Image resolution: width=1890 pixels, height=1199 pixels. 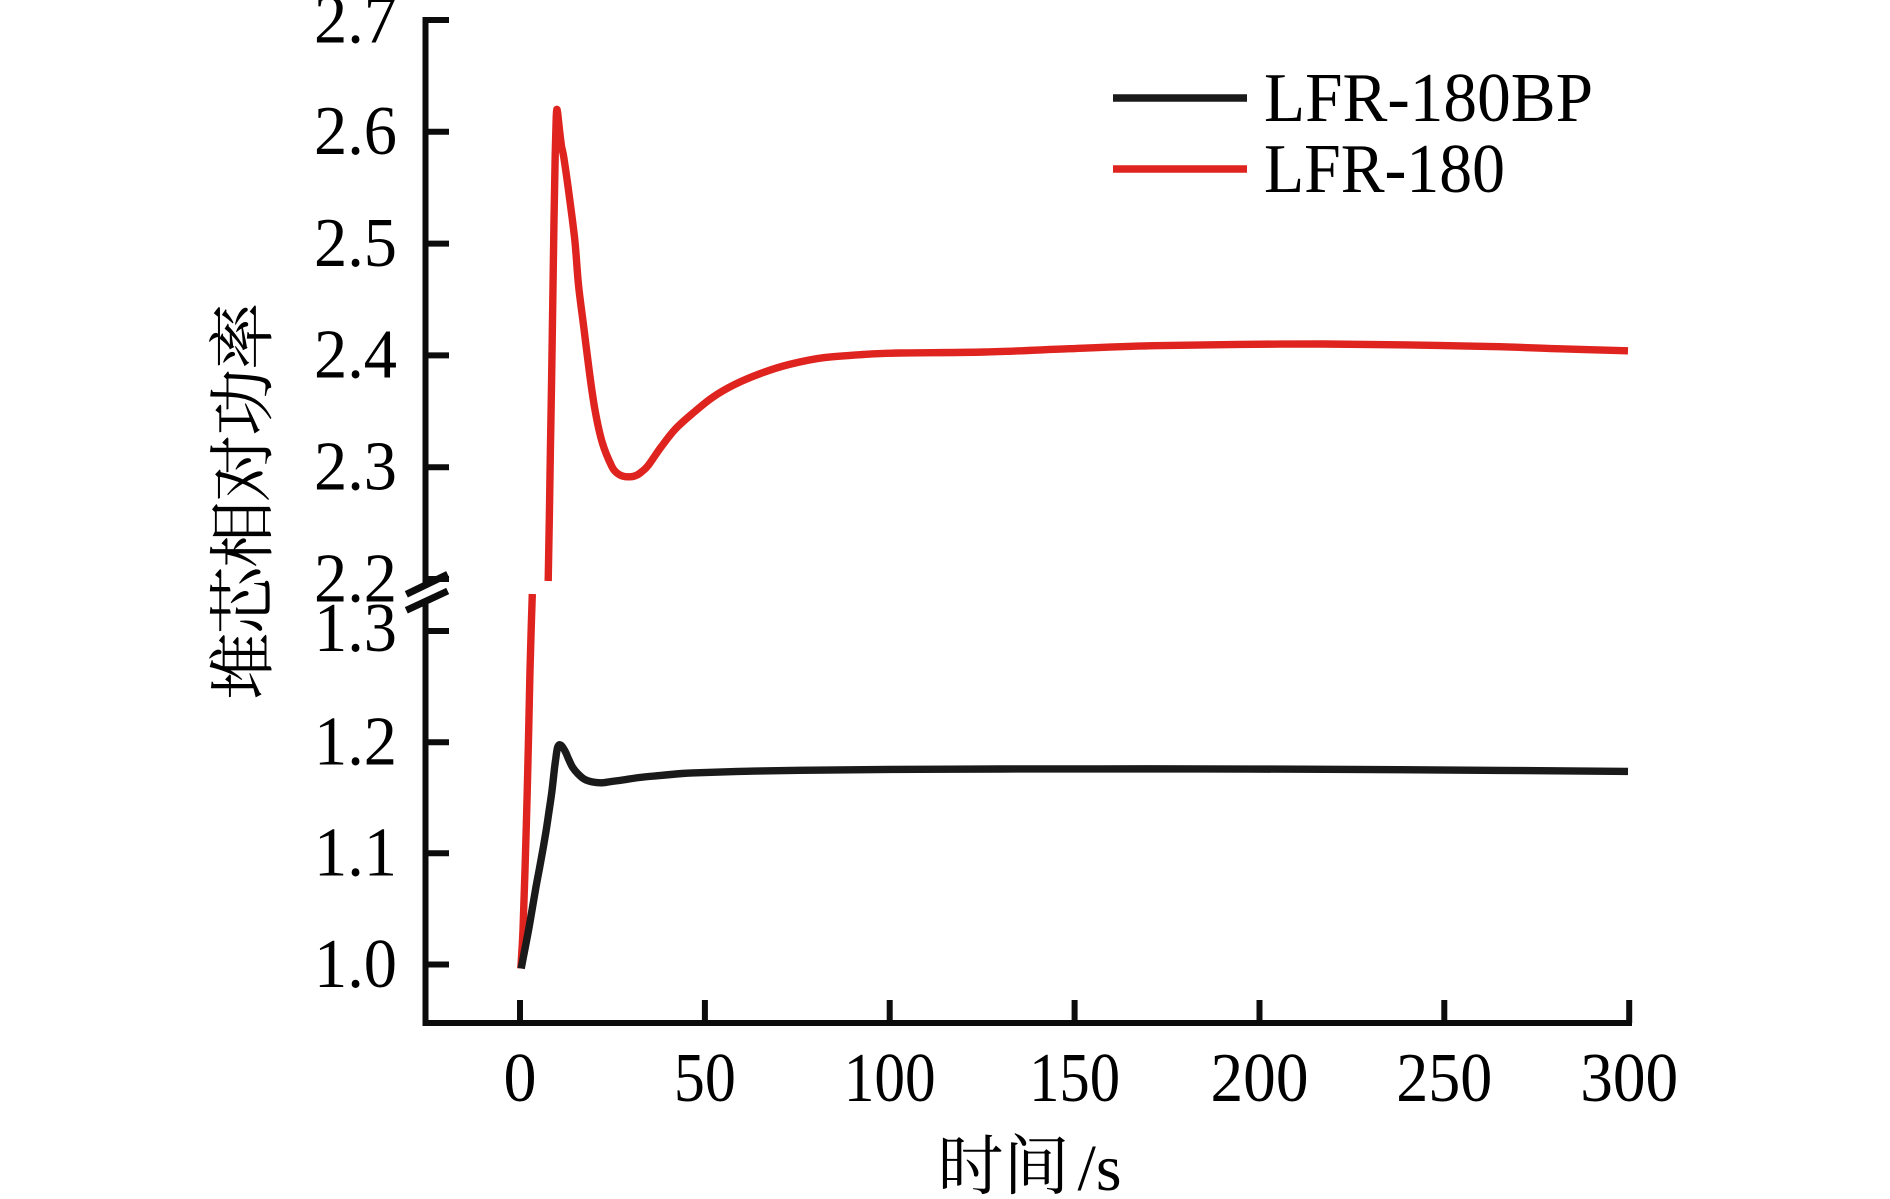 What do you see at coordinates (1384, 169) in the screenshot?
I see `svg-text: LFR-180` at bounding box center [1384, 169].